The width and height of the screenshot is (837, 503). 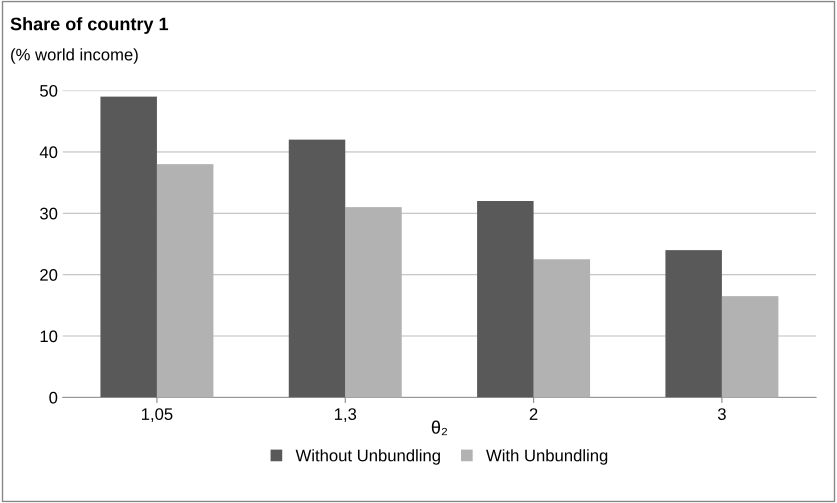 What do you see at coordinates (49, 214) in the screenshot?
I see `y-tick-label: 30` at bounding box center [49, 214].